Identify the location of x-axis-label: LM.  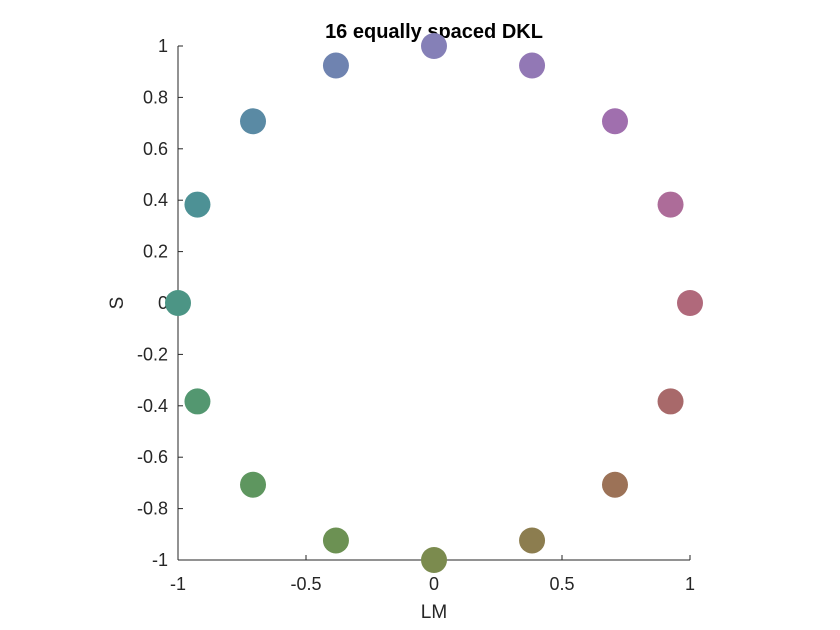
(434, 612).